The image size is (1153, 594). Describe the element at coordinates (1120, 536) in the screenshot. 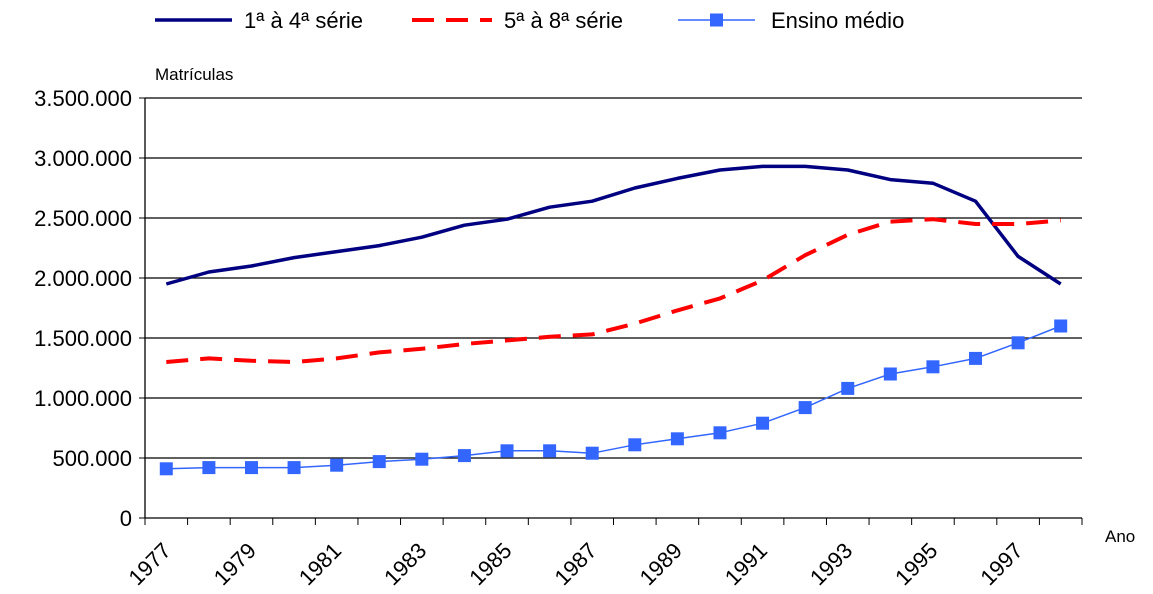

I see `x-axis-title: Ano` at that location.